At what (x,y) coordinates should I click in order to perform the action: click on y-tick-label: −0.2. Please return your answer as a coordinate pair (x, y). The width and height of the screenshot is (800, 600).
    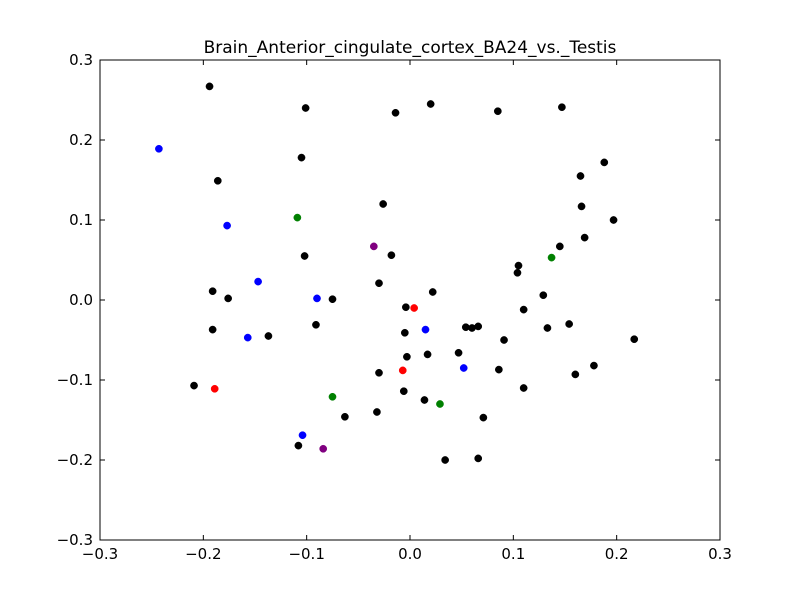
    Looking at the image, I should click on (75, 460).